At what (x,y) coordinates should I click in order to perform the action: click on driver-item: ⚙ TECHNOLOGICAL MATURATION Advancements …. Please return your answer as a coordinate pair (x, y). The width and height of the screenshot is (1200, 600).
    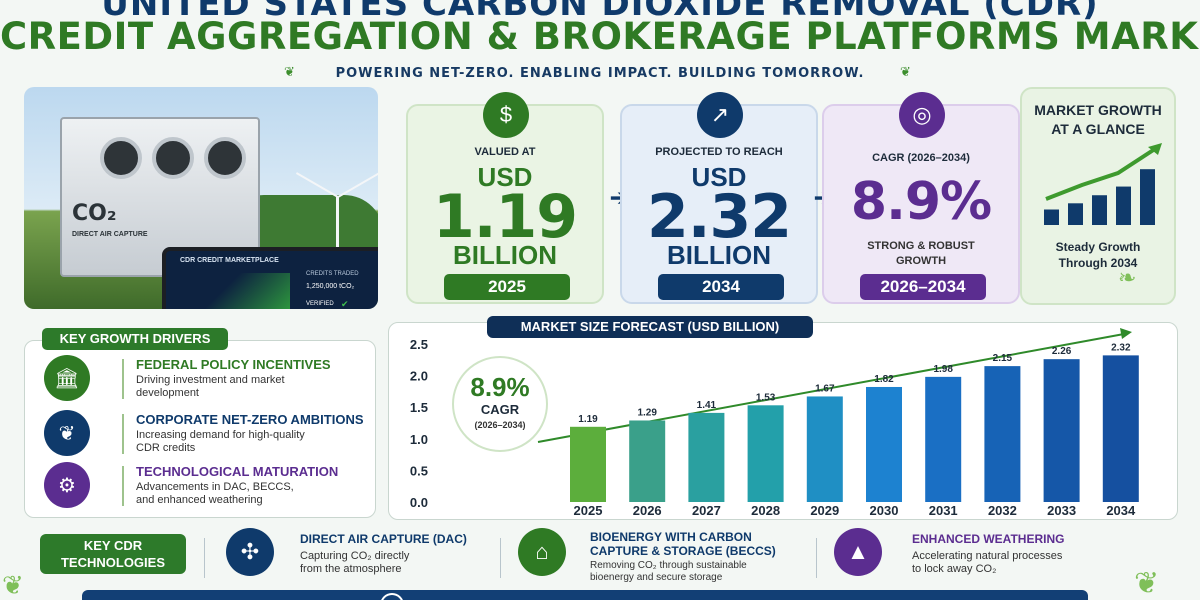
    Looking at the image, I should click on (204, 487).